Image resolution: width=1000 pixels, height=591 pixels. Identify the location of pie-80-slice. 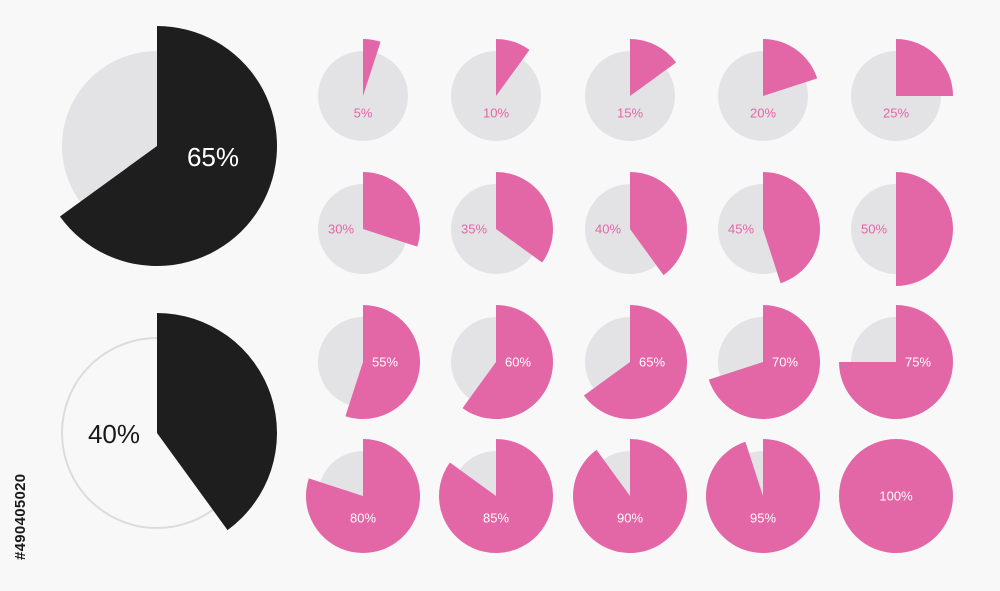
(363, 496).